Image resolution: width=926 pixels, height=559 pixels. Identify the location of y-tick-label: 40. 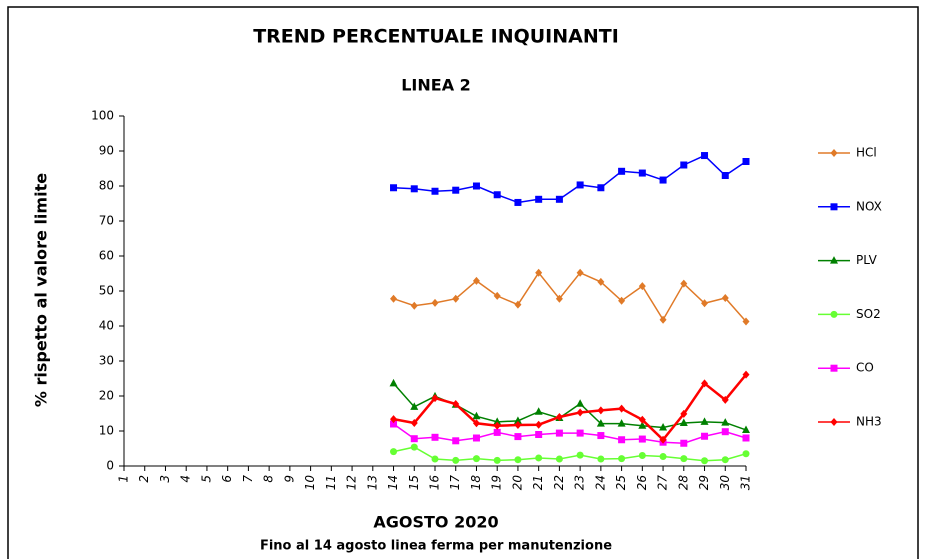
(106, 326).